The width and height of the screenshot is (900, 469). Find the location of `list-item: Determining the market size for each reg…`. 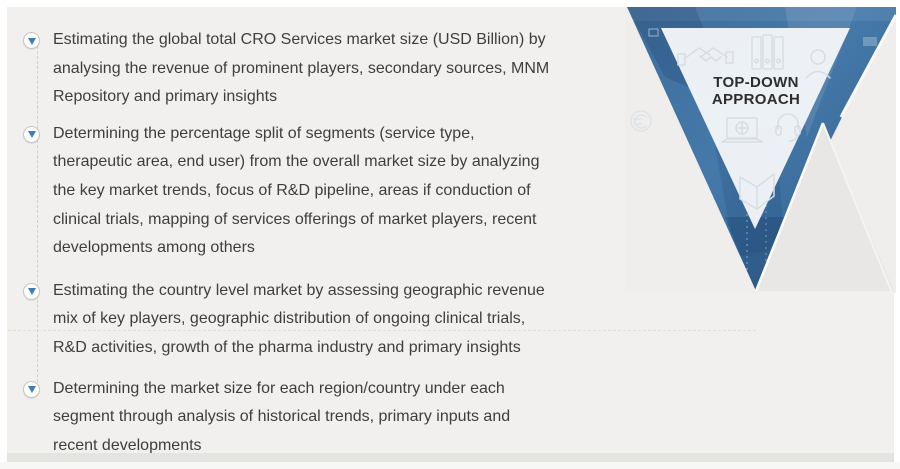

list-item: Determining the market size for each reg… is located at coordinates (286, 418).